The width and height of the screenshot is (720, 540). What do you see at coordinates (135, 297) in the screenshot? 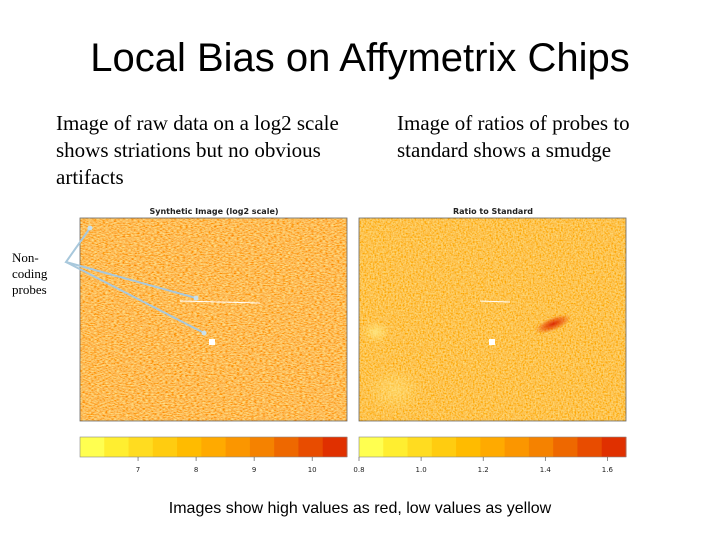
I see `pointer-line-lower` at bounding box center [135, 297].